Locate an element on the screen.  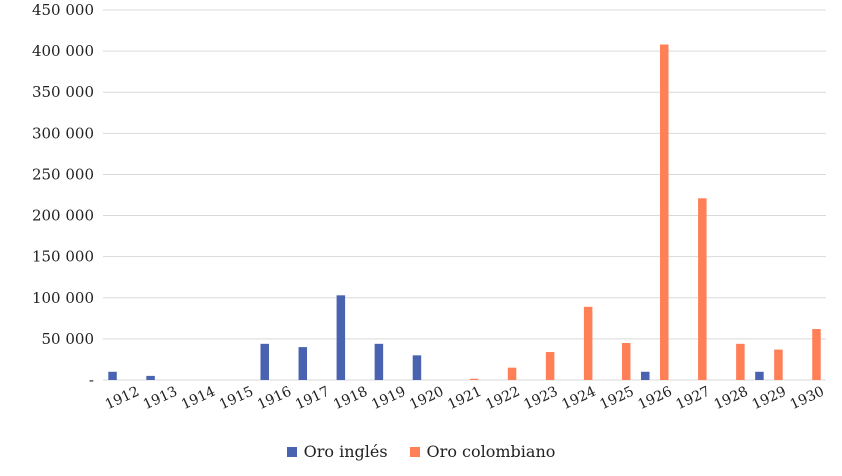
bar-oro-ingles-1916 is located at coordinates (264, 361).